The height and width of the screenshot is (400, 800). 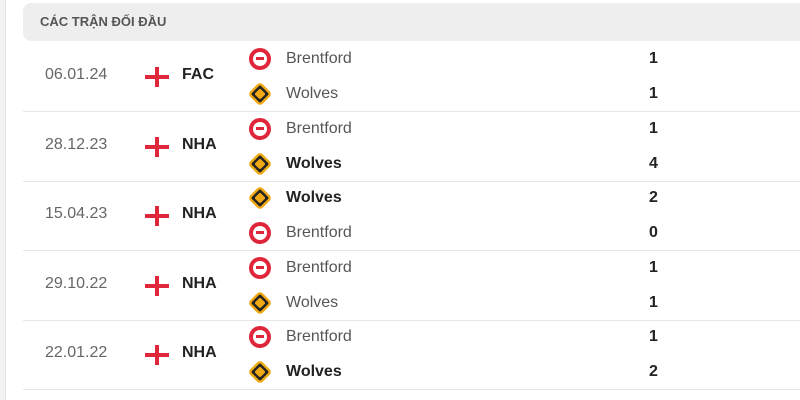 I want to click on left-edge, so click(x=3, y=200).